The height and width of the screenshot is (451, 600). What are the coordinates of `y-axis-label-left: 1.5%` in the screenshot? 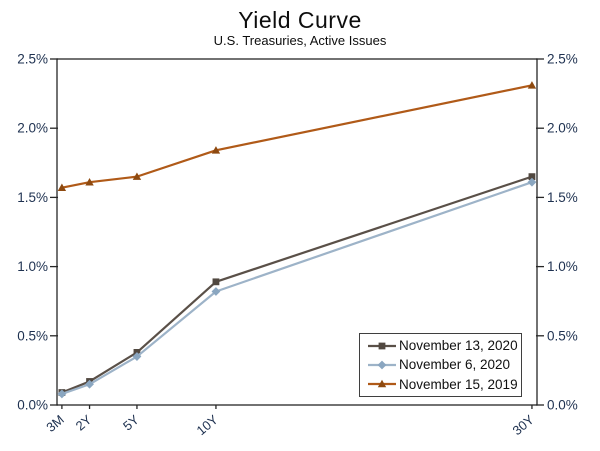 It's located at (32, 197).